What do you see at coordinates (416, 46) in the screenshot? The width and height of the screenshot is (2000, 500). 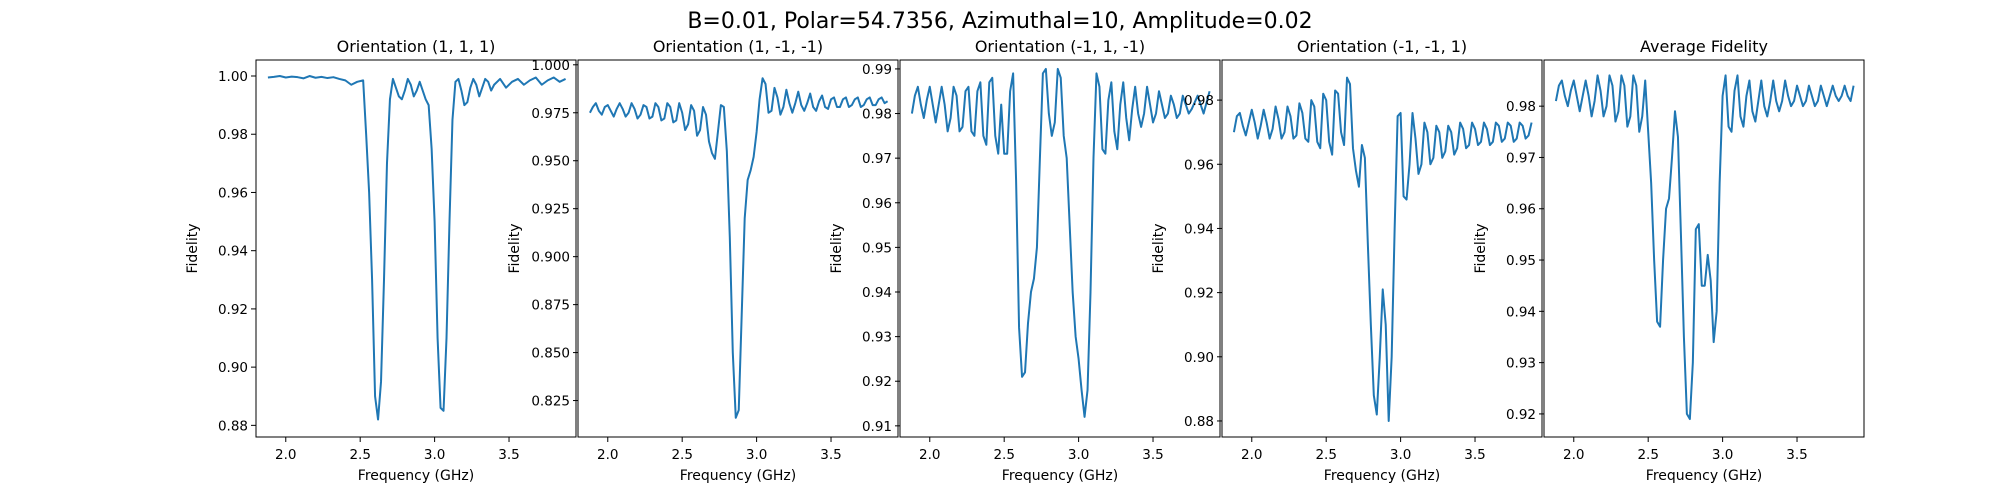 I see `subplot-title: Orientation (1, 1, 1)` at bounding box center [416, 46].